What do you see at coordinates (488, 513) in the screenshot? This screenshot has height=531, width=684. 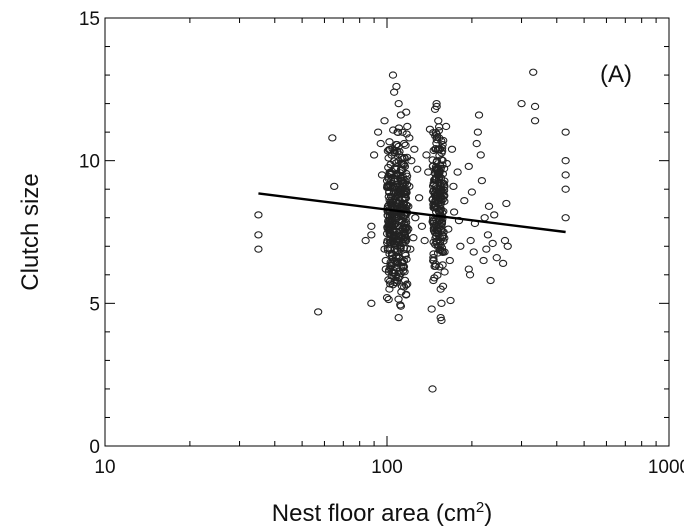 I see `x-axis-title-closing: )` at bounding box center [488, 513].